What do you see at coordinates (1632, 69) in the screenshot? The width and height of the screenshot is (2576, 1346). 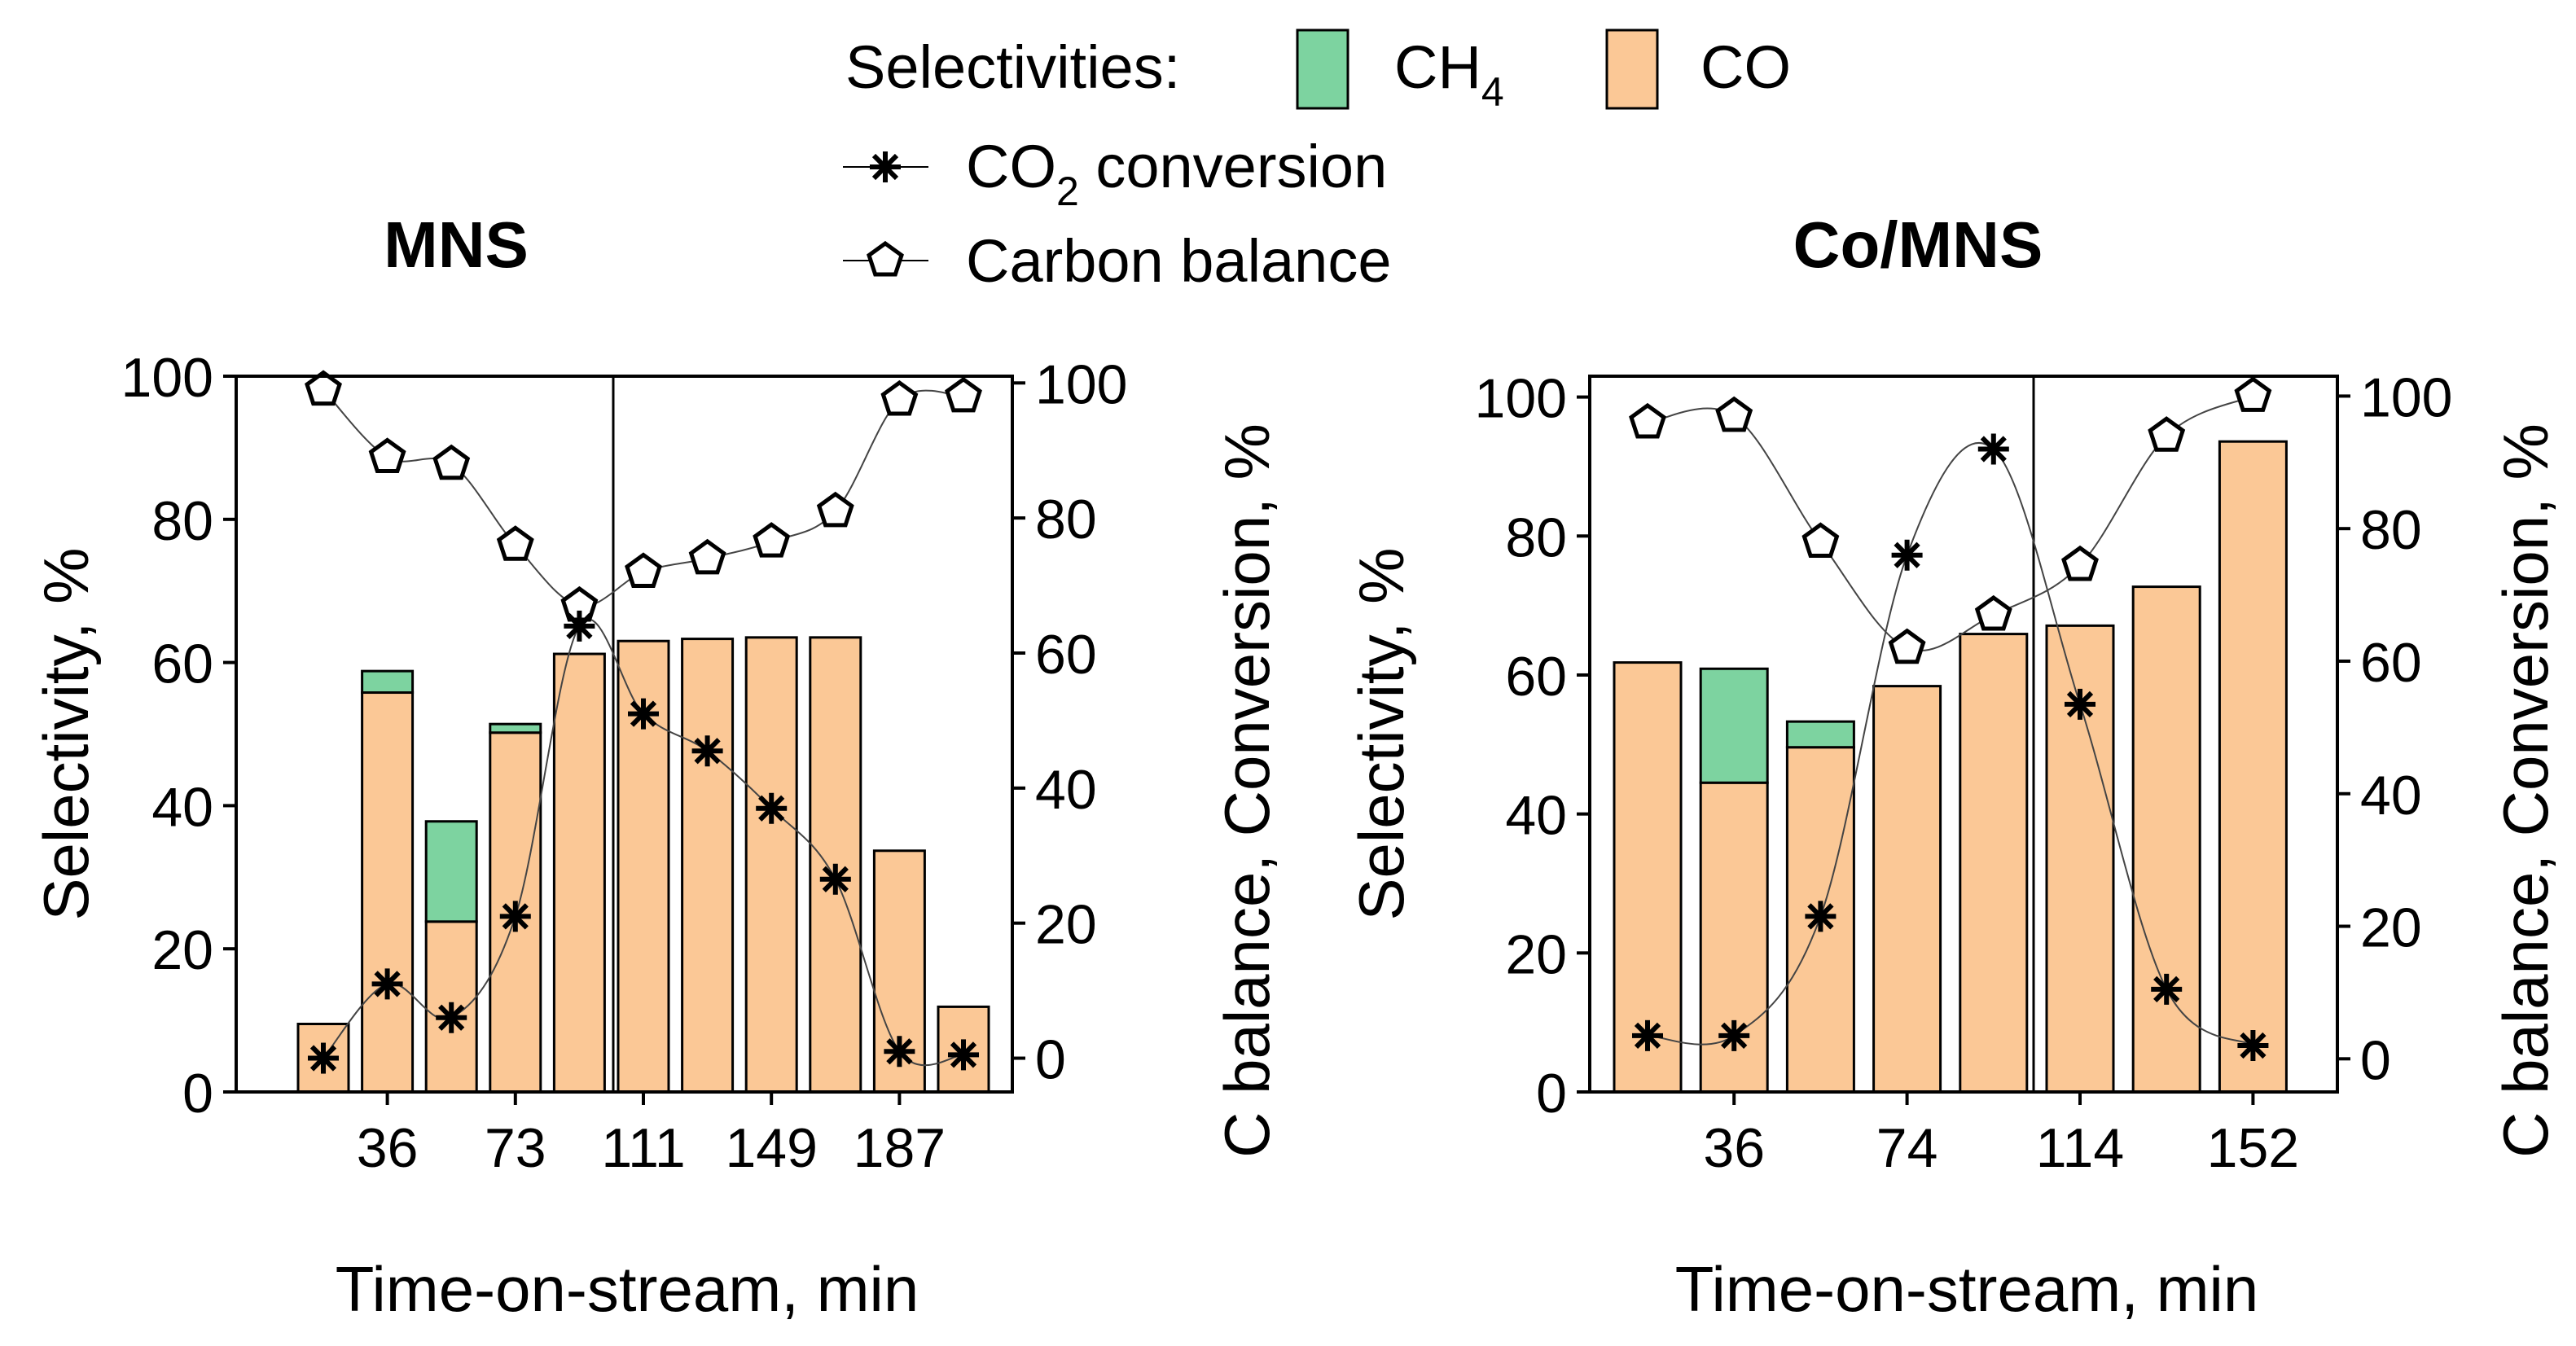 I see `legend-co-swatch` at bounding box center [1632, 69].